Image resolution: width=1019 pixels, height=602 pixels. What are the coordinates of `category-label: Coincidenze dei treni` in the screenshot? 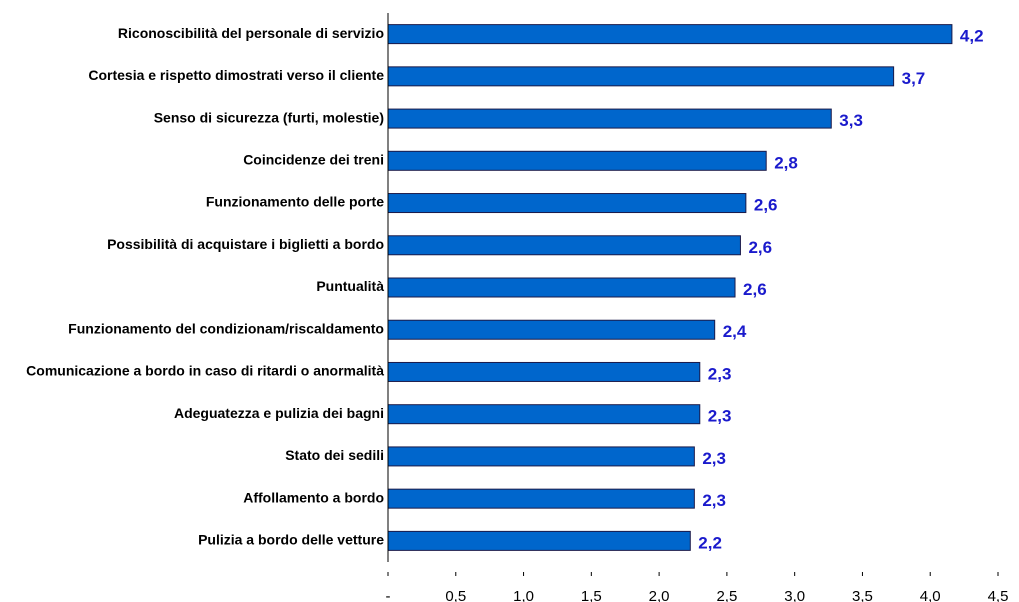 It's located at (313, 160).